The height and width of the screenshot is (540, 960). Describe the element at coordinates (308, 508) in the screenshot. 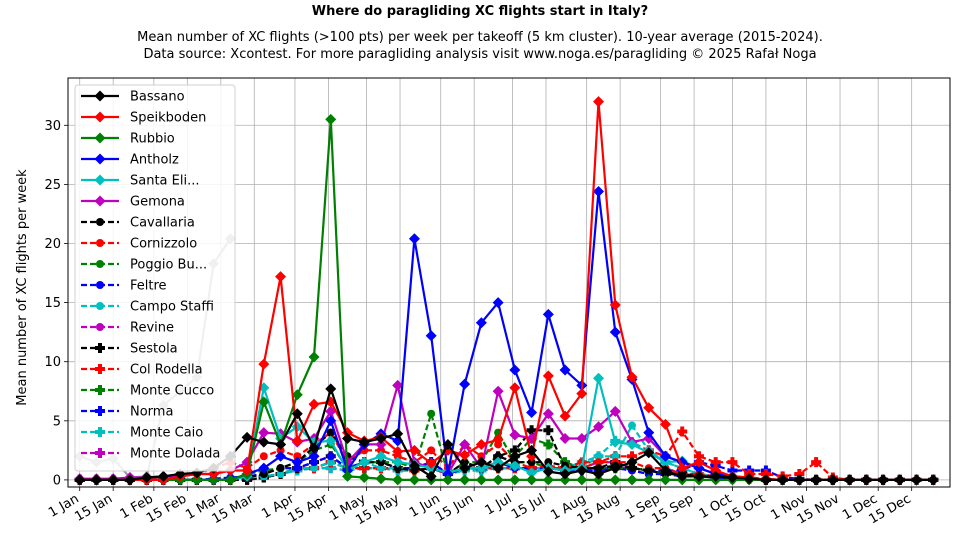

I see `x-tick-label: 15 Apr` at that location.